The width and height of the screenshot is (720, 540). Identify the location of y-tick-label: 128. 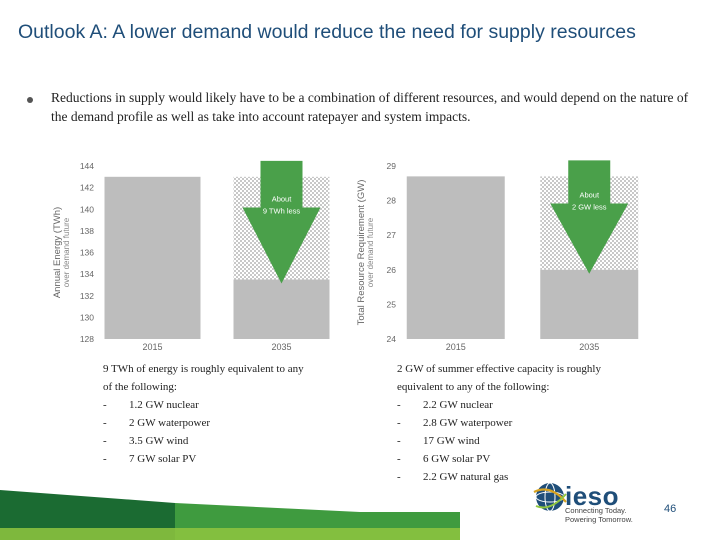
(87, 339).